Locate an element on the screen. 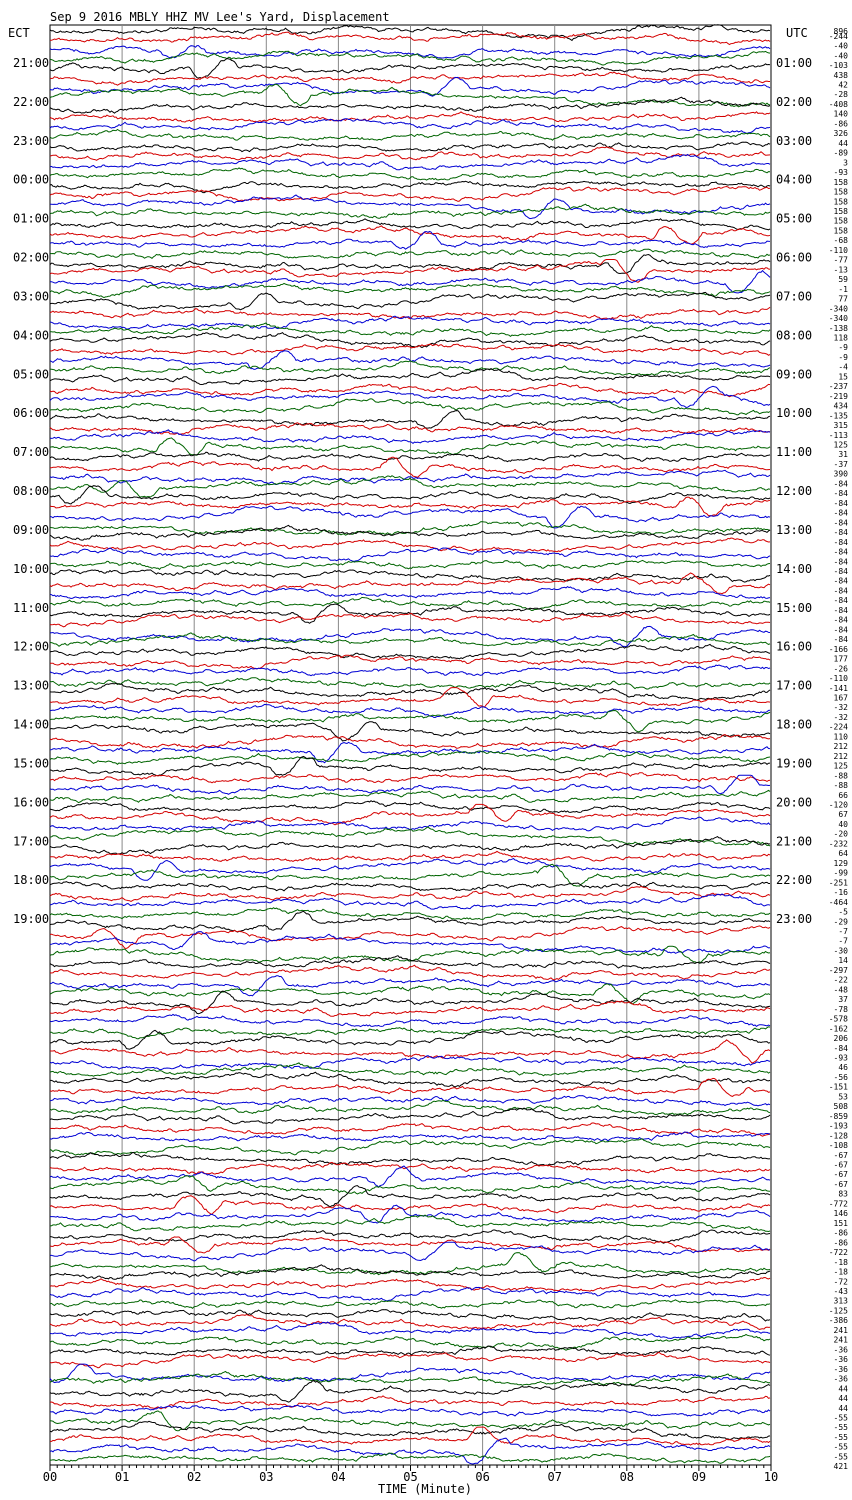  trace-offset: -108 is located at coordinates (838, 1145).